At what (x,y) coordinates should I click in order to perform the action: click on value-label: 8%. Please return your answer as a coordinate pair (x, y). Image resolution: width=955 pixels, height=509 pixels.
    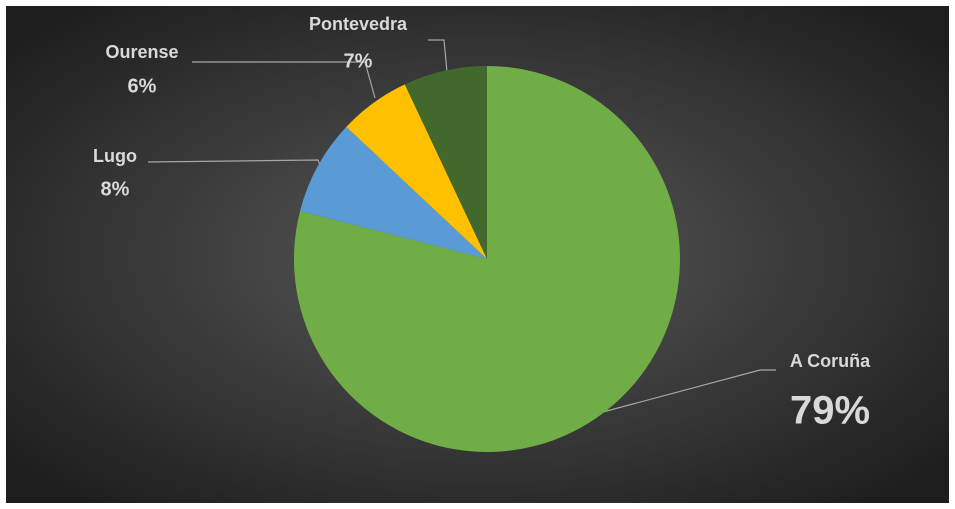
    Looking at the image, I should click on (115, 189).